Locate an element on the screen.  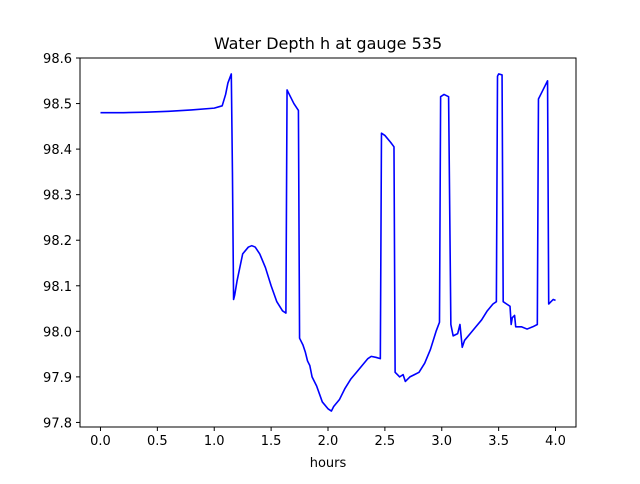
y-tick-label: 98.6 is located at coordinates (57, 59).